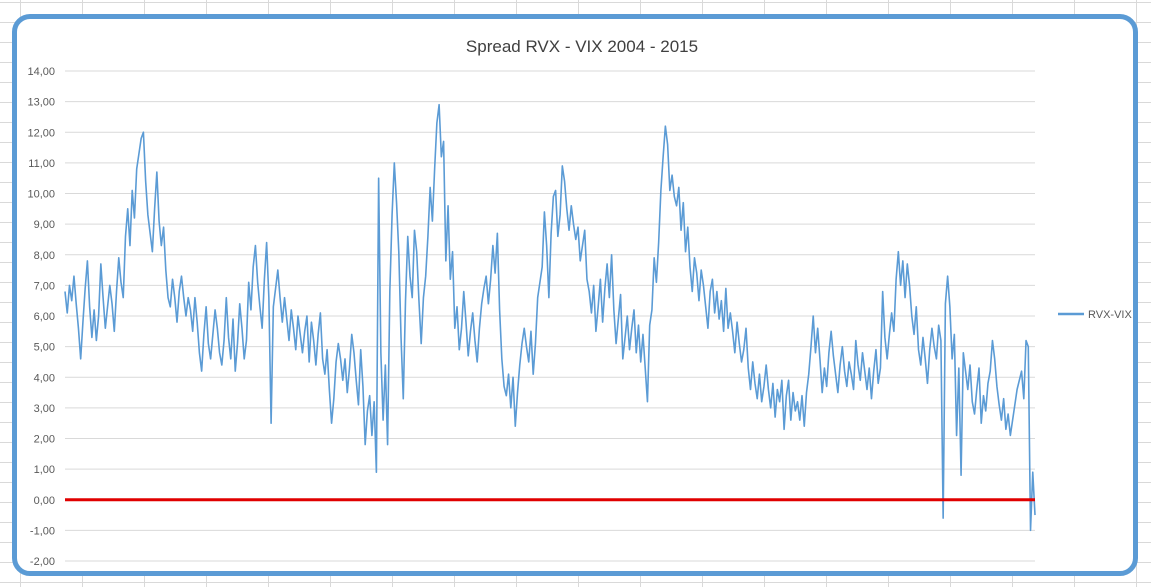  I want to click on chart-title: Spread RVX - VIX 2004 - 2015, so click(582, 46).